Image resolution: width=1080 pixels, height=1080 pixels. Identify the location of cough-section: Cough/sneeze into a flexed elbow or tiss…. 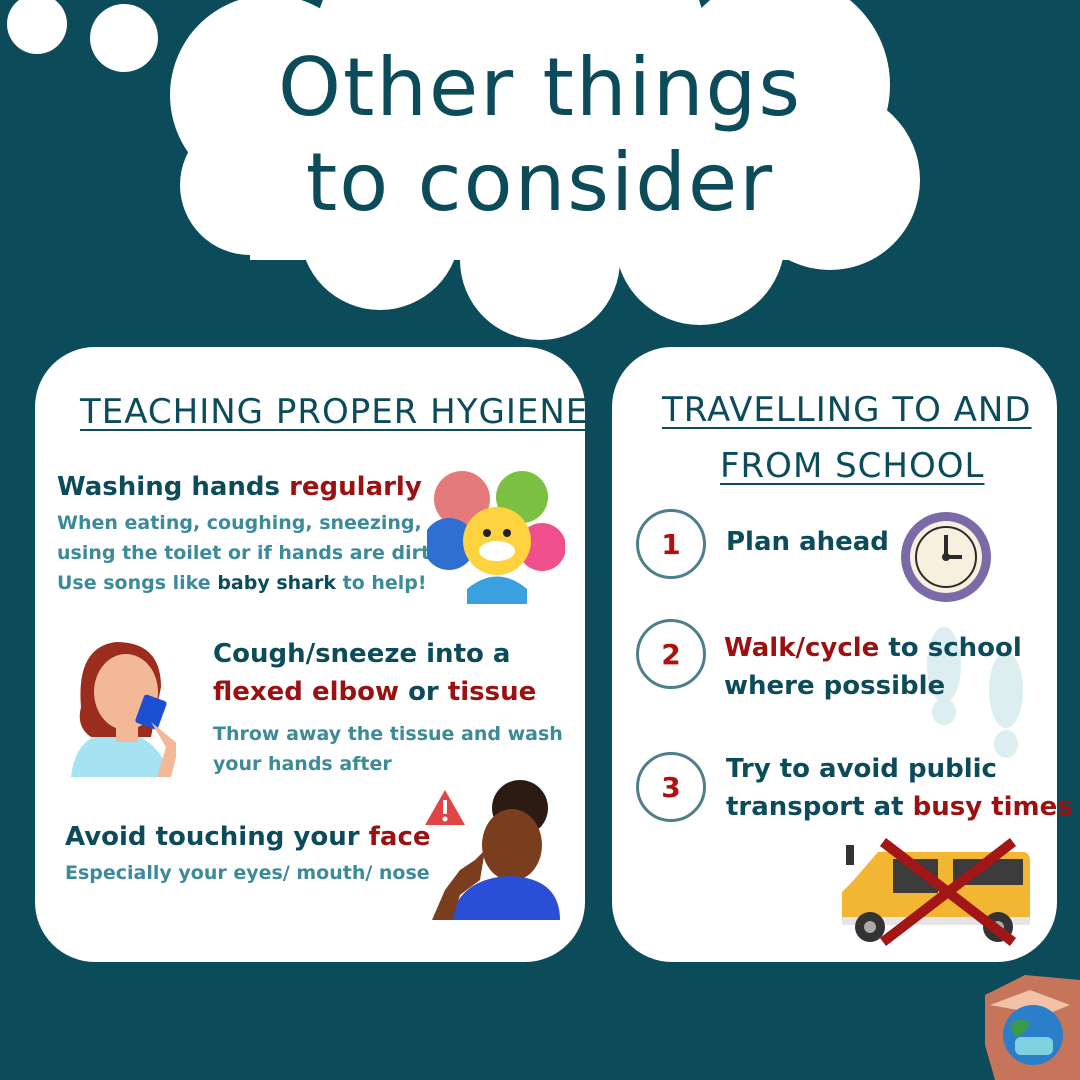
(388, 707).